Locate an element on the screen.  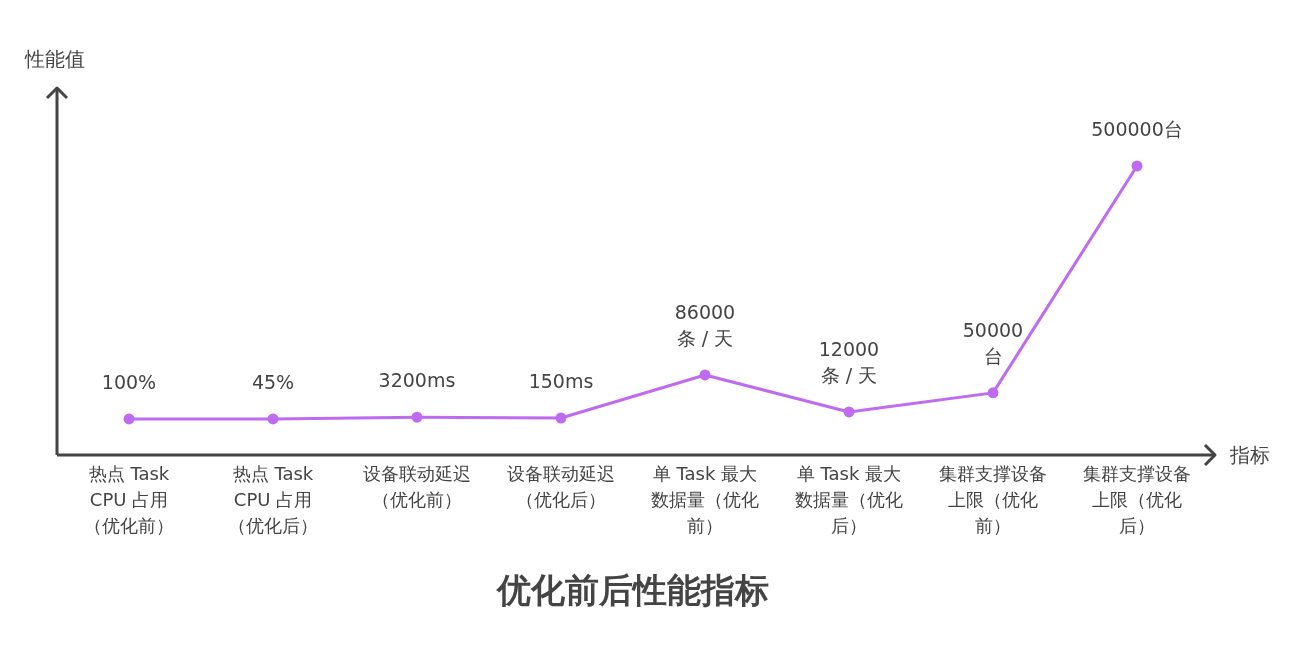
x-tick-label: 设备联动延迟（优化后） is located at coordinates (561, 486).